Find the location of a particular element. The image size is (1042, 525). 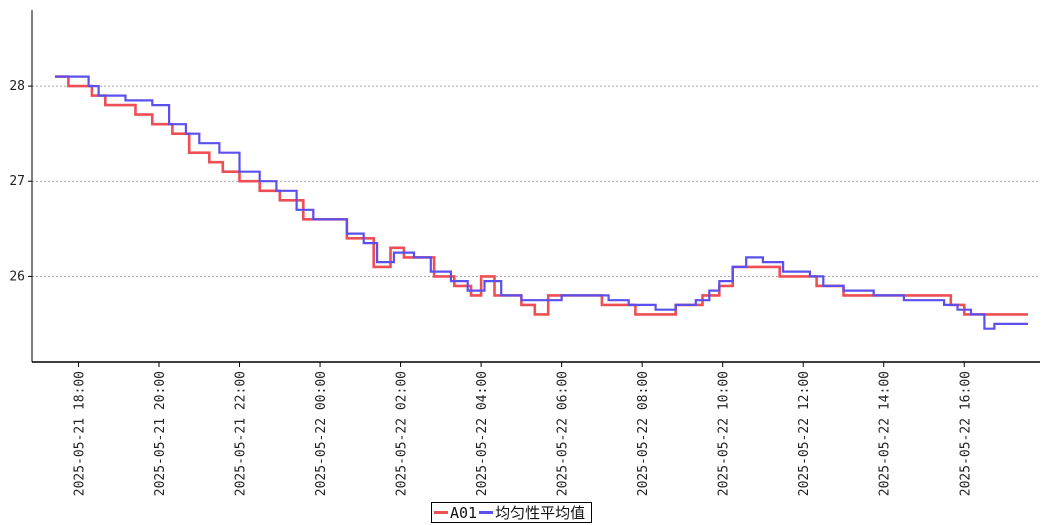

x-tick-label: 2025-05-22 04:00 is located at coordinates (482, 433).